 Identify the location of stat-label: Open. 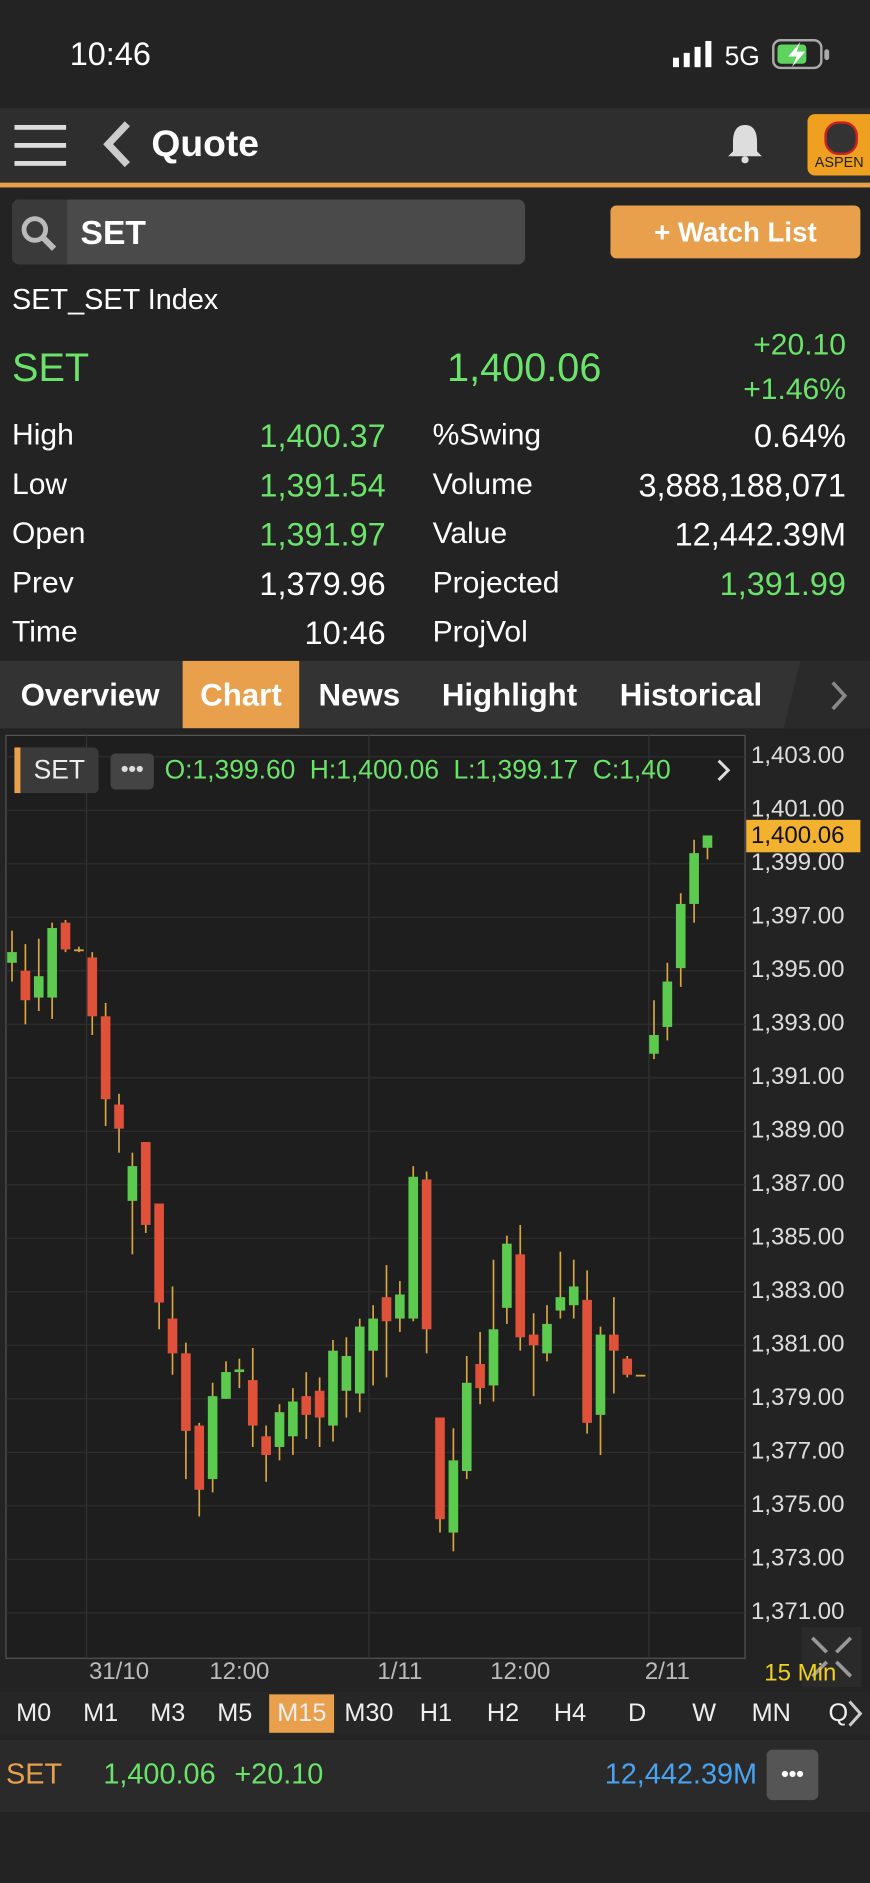
(49, 533).